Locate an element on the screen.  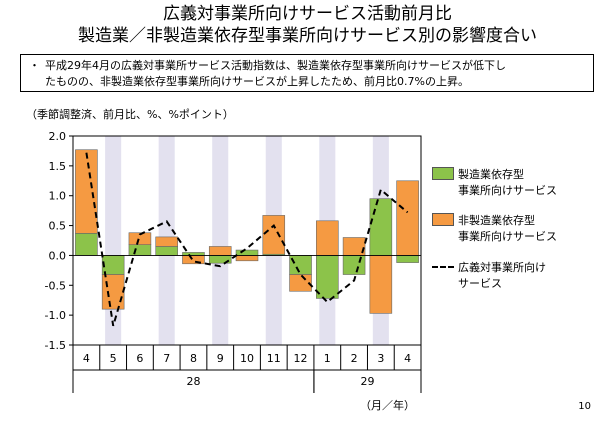
legend-line-swatch is located at coordinates (443, 267).